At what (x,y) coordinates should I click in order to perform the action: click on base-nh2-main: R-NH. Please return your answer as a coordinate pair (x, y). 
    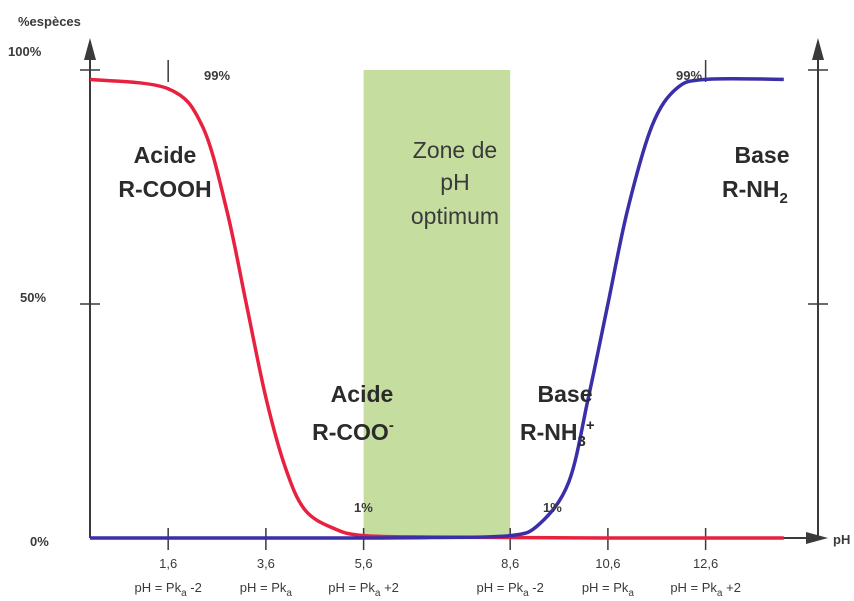
    Looking at the image, I should click on (751, 189).